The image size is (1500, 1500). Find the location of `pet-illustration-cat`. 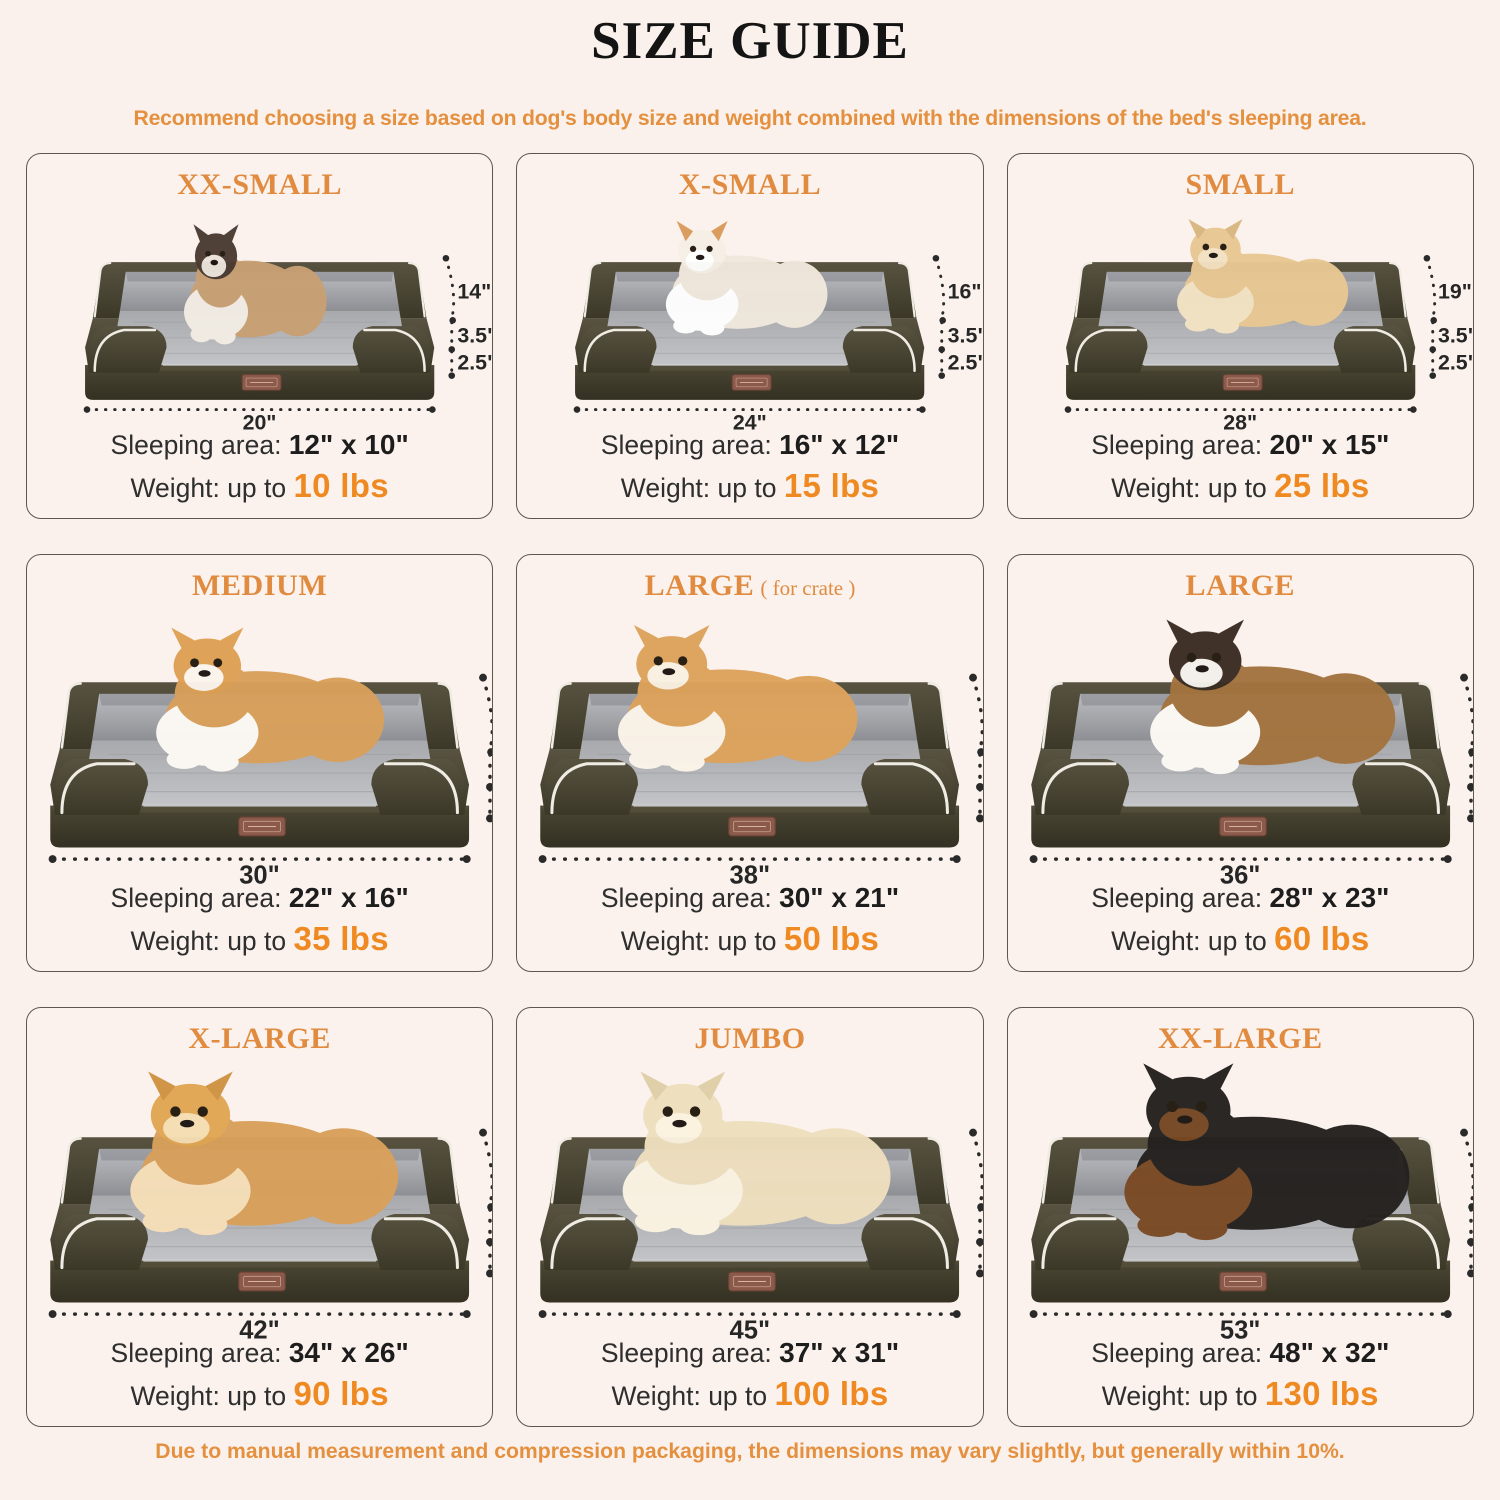

pet-illustration-cat is located at coordinates (255, 284).